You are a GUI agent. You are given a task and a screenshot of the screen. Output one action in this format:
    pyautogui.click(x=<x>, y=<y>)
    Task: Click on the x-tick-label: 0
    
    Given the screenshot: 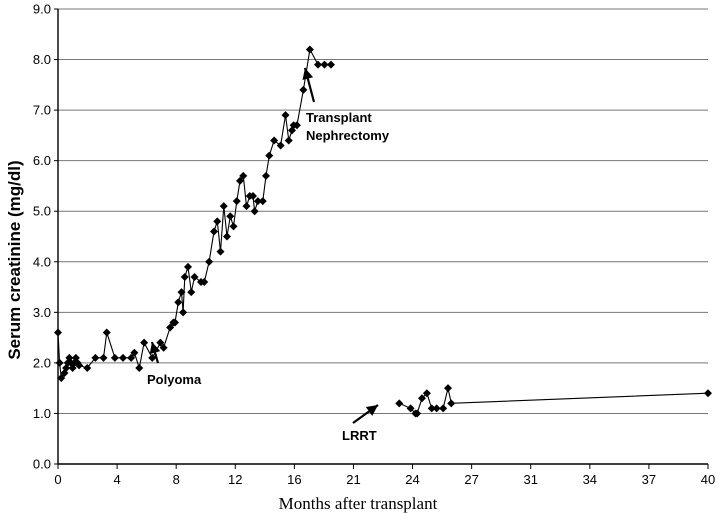 What is the action you would take?
    pyautogui.click(x=57, y=479)
    